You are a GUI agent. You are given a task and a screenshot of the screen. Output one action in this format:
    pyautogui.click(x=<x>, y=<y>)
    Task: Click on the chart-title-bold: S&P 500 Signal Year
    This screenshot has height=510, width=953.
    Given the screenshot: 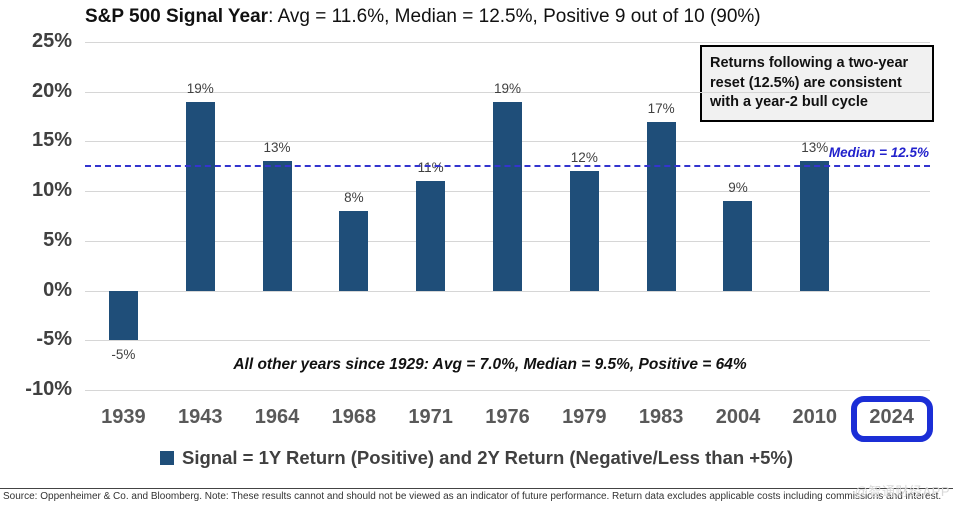 What is the action you would take?
    pyautogui.click(x=177, y=16)
    